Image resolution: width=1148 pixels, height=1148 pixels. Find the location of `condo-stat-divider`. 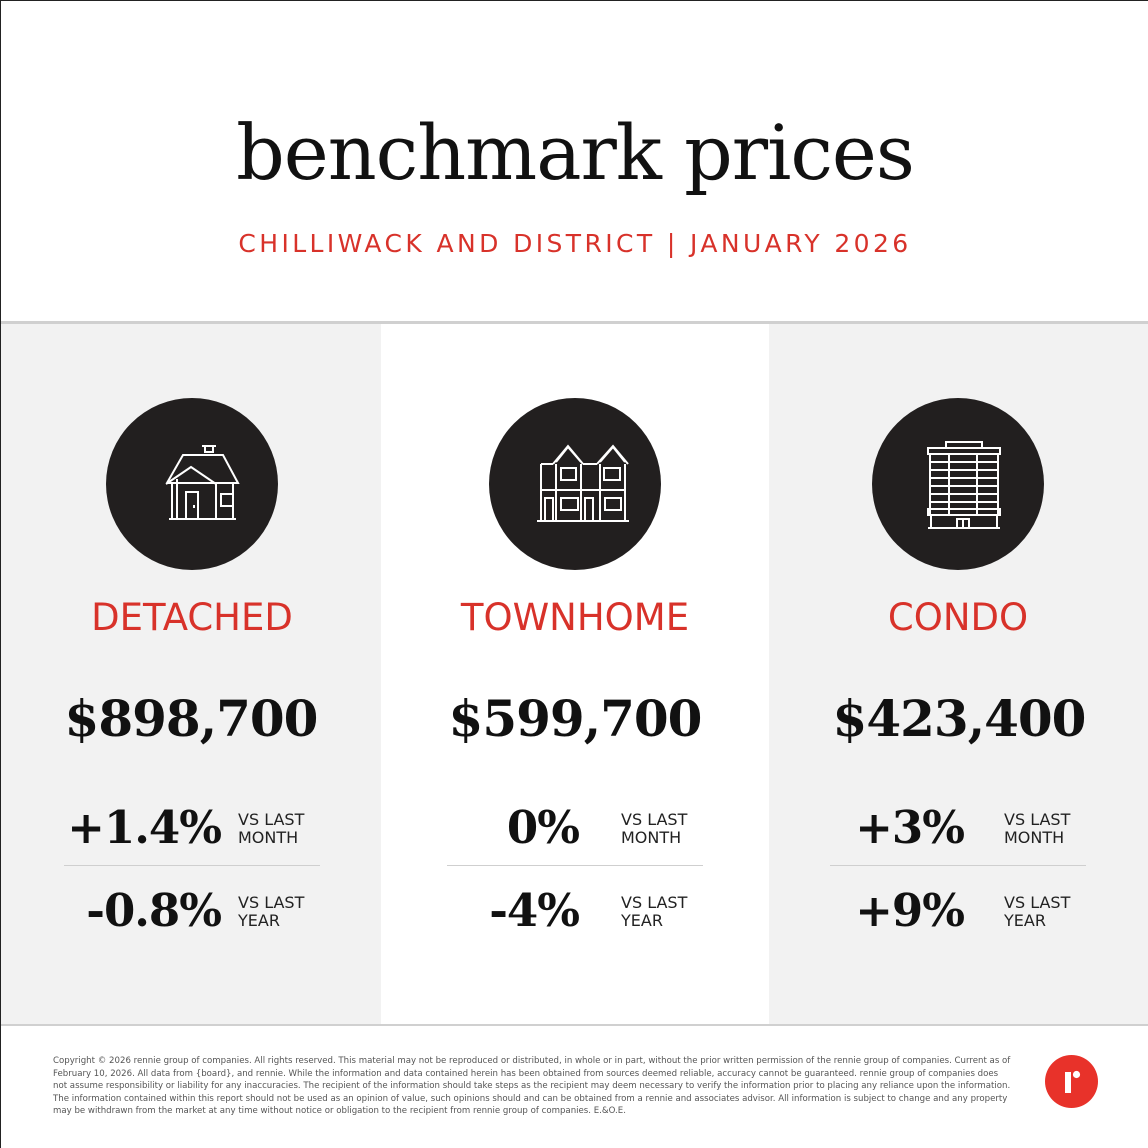

condo-stat-divider is located at coordinates (958, 865).